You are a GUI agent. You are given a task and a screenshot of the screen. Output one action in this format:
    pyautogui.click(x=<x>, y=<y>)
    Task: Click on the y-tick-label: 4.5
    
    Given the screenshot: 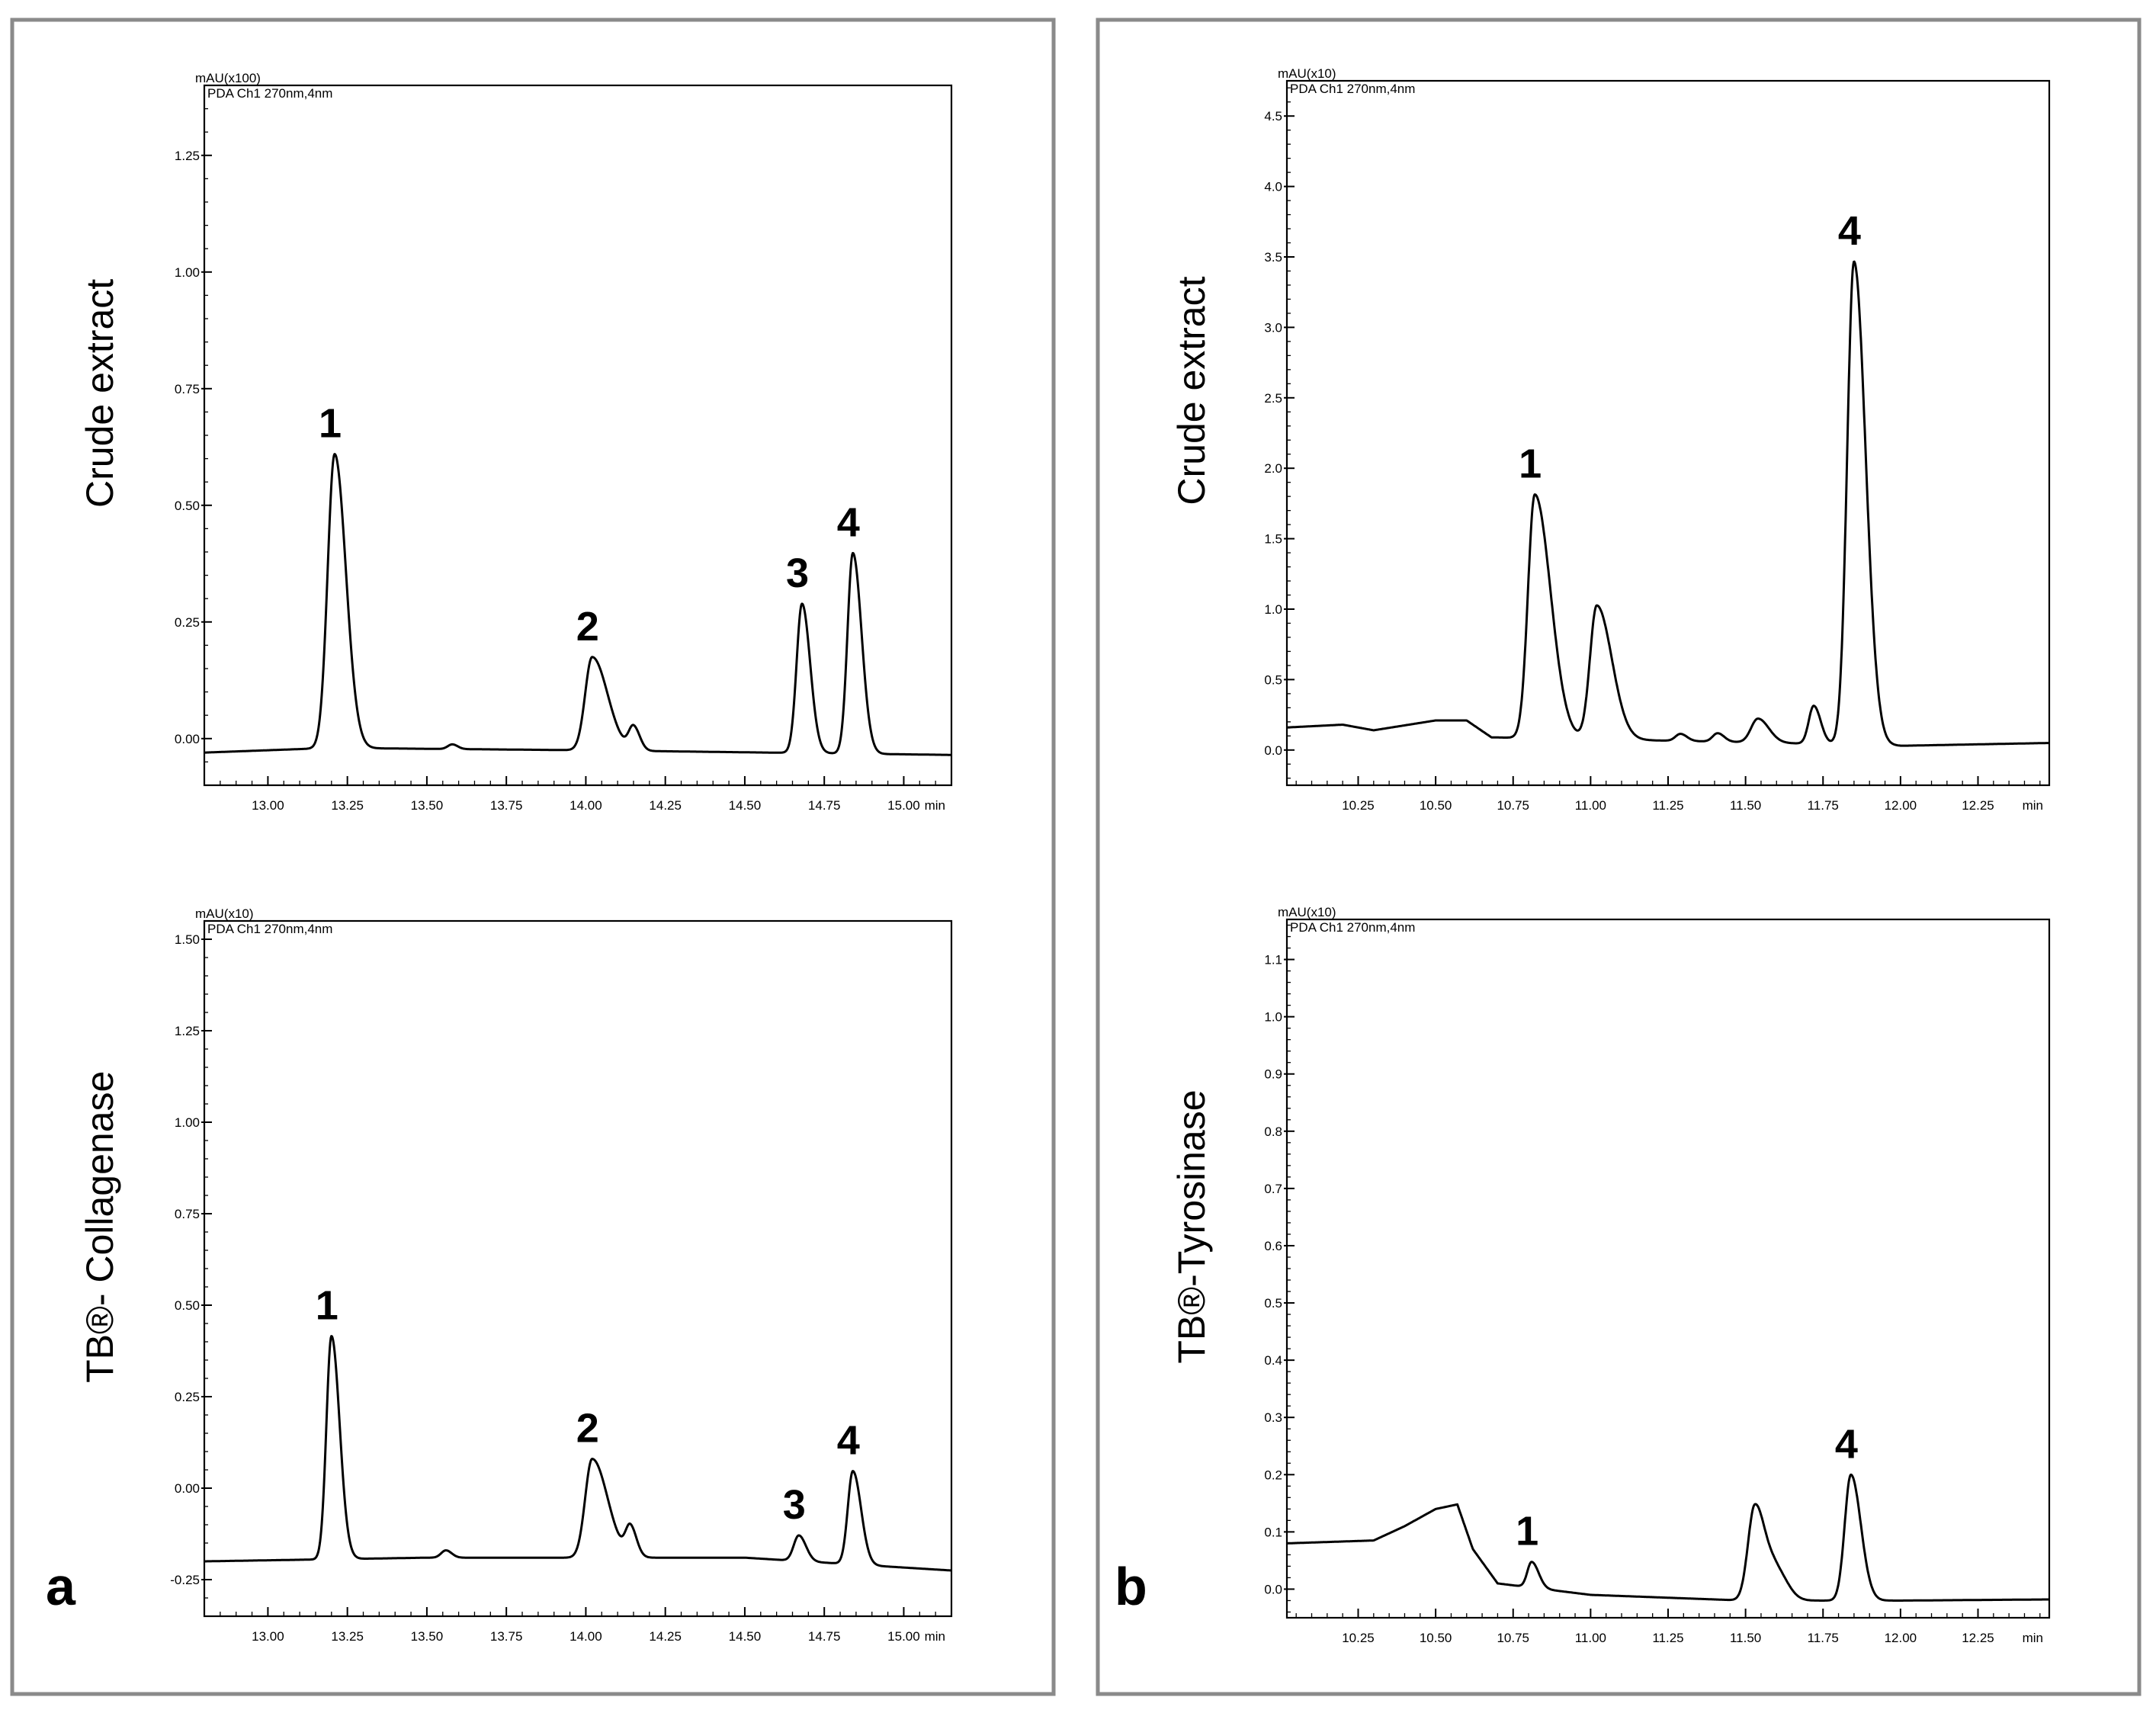 What is the action you would take?
    pyautogui.click(x=1273, y=116)
    